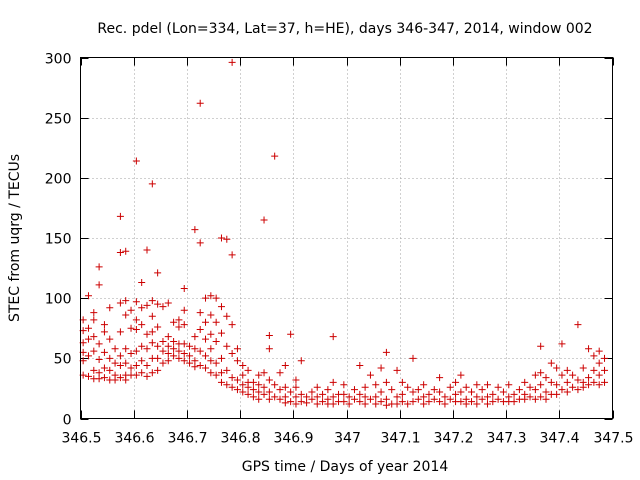 The width and height of the screenshot is (640, 480). I want to click on x-tick-label: 347.3, so click(506, 439).